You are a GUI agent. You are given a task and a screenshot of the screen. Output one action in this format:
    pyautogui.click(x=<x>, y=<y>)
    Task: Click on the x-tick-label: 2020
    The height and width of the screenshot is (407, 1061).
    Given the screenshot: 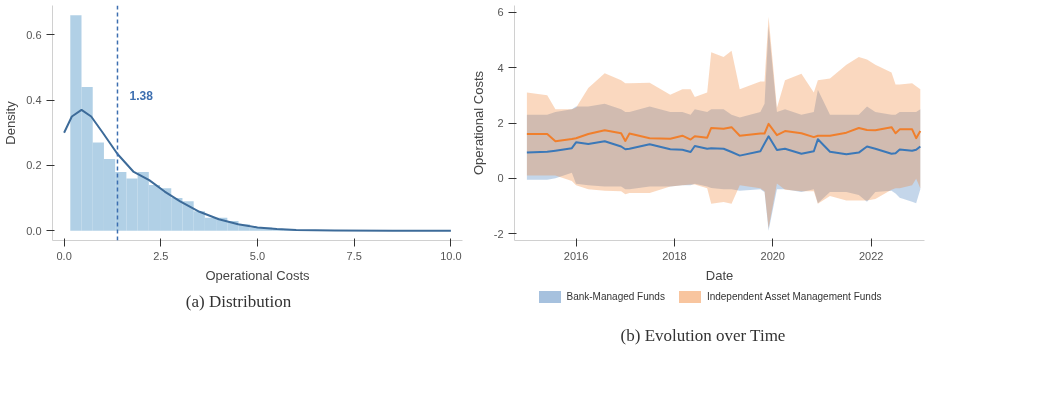 What is the action you would take?
    pyautogui.click(x=772, y=255)
    